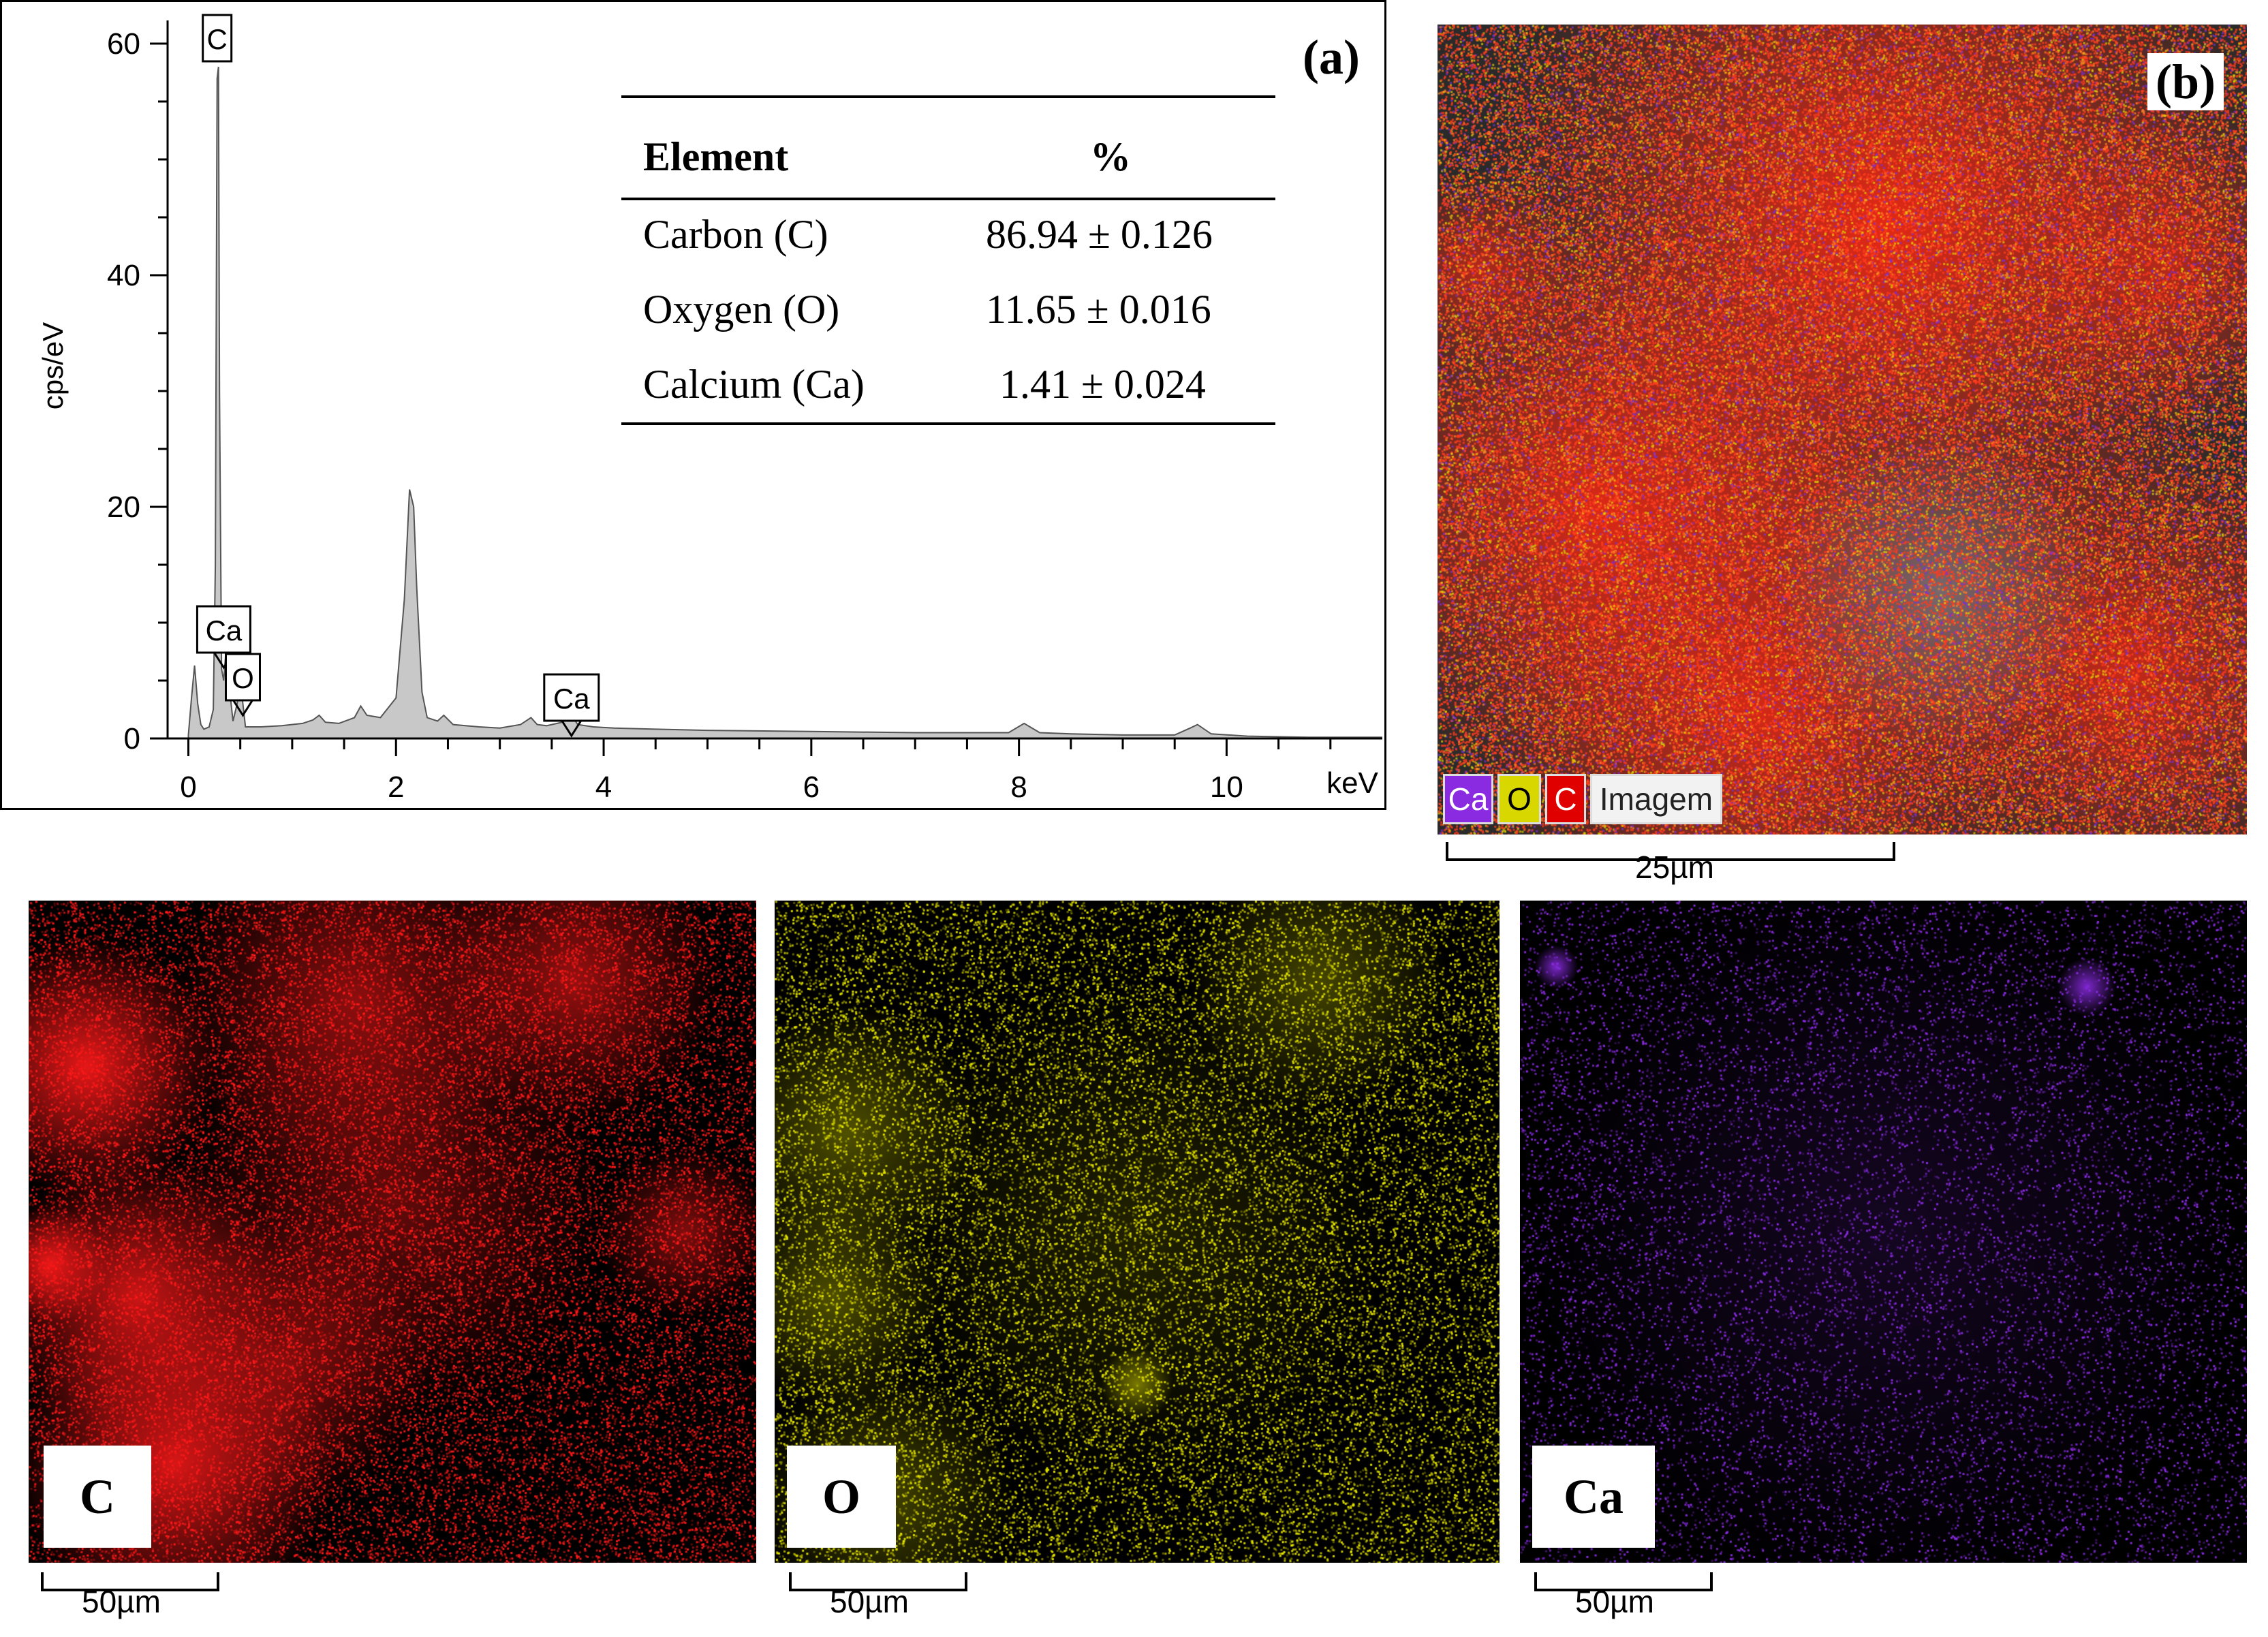  I want to click on table-row-carbon-value: 86.94 ± 0.126, so click(1099, 234).